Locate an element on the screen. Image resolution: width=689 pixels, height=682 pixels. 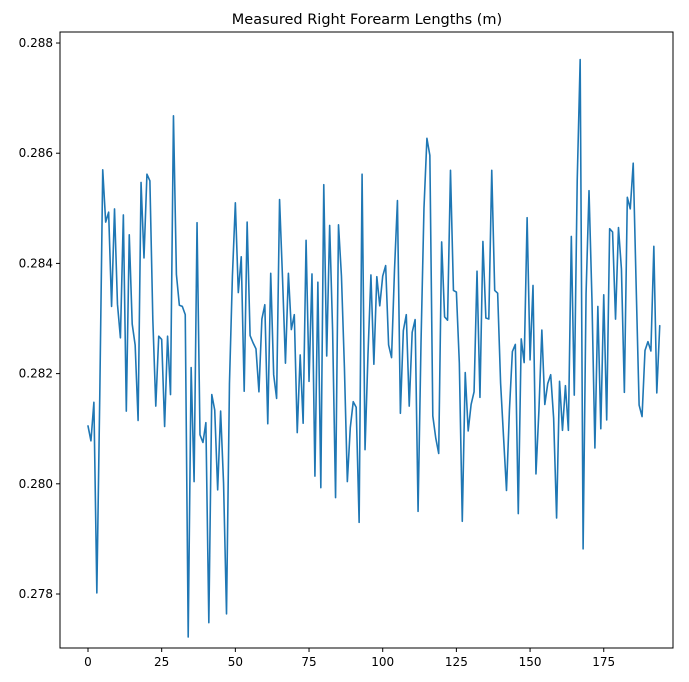
x-tick-label: 100 is located at coordinates (382, 662).